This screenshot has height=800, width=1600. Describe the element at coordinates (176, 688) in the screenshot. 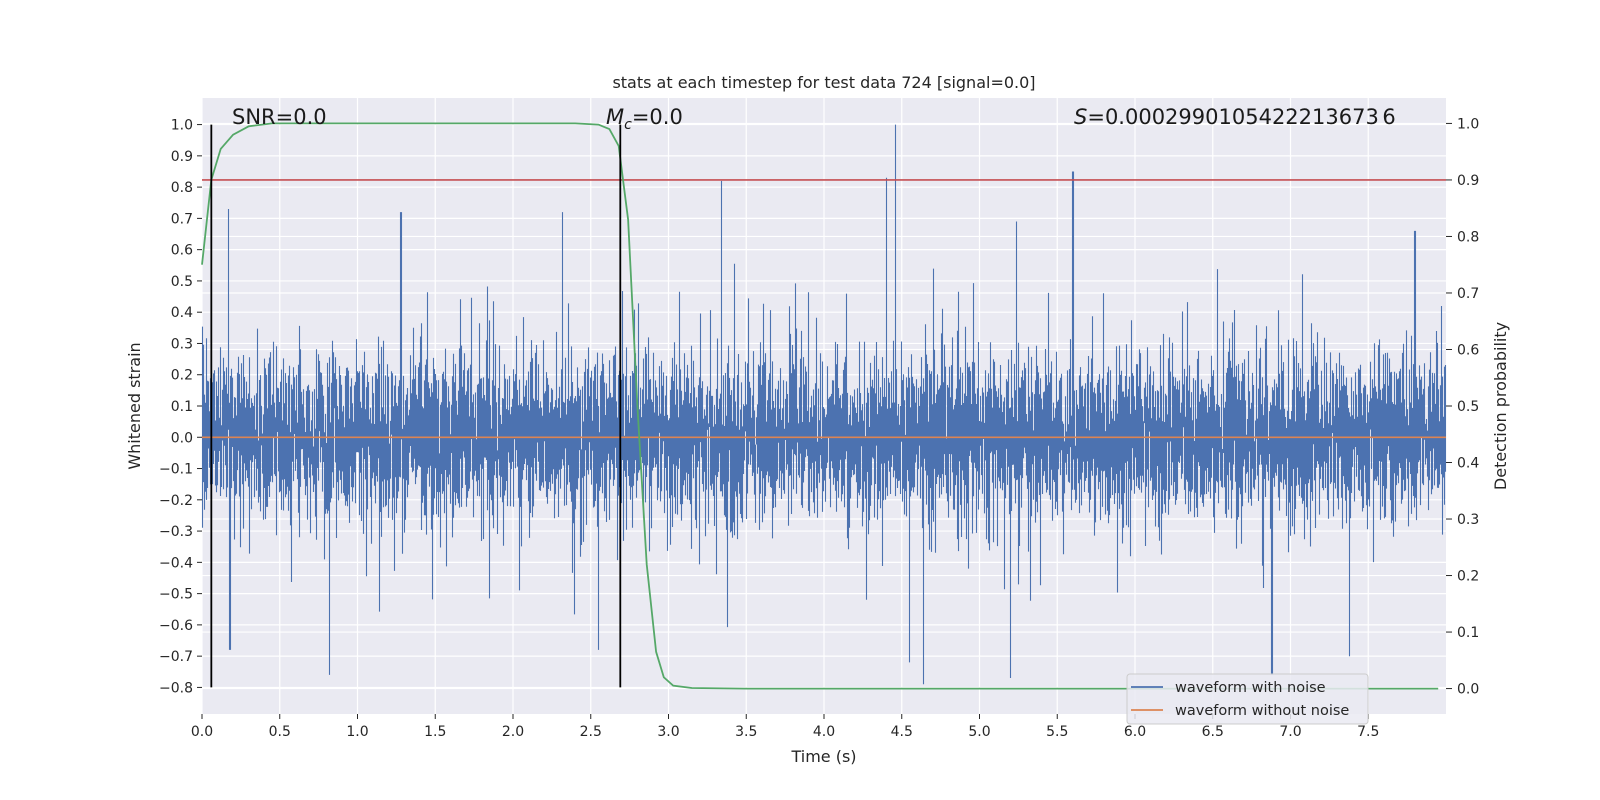

I see `y-tick-label: −0.8` at that location.